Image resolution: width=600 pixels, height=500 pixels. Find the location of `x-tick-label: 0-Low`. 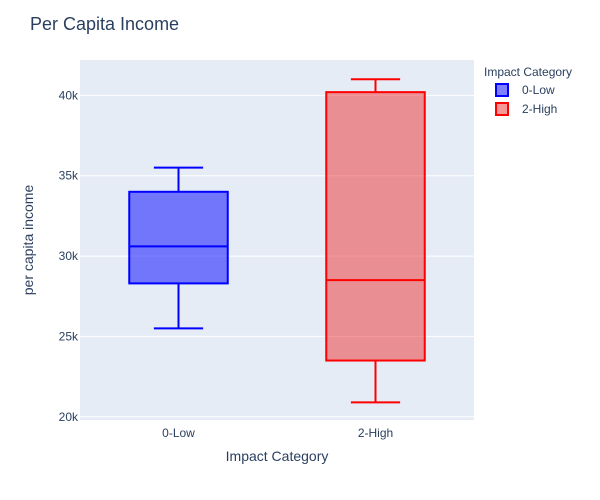

x-tick-label: 0-Low is located at coordinates (178, 433).